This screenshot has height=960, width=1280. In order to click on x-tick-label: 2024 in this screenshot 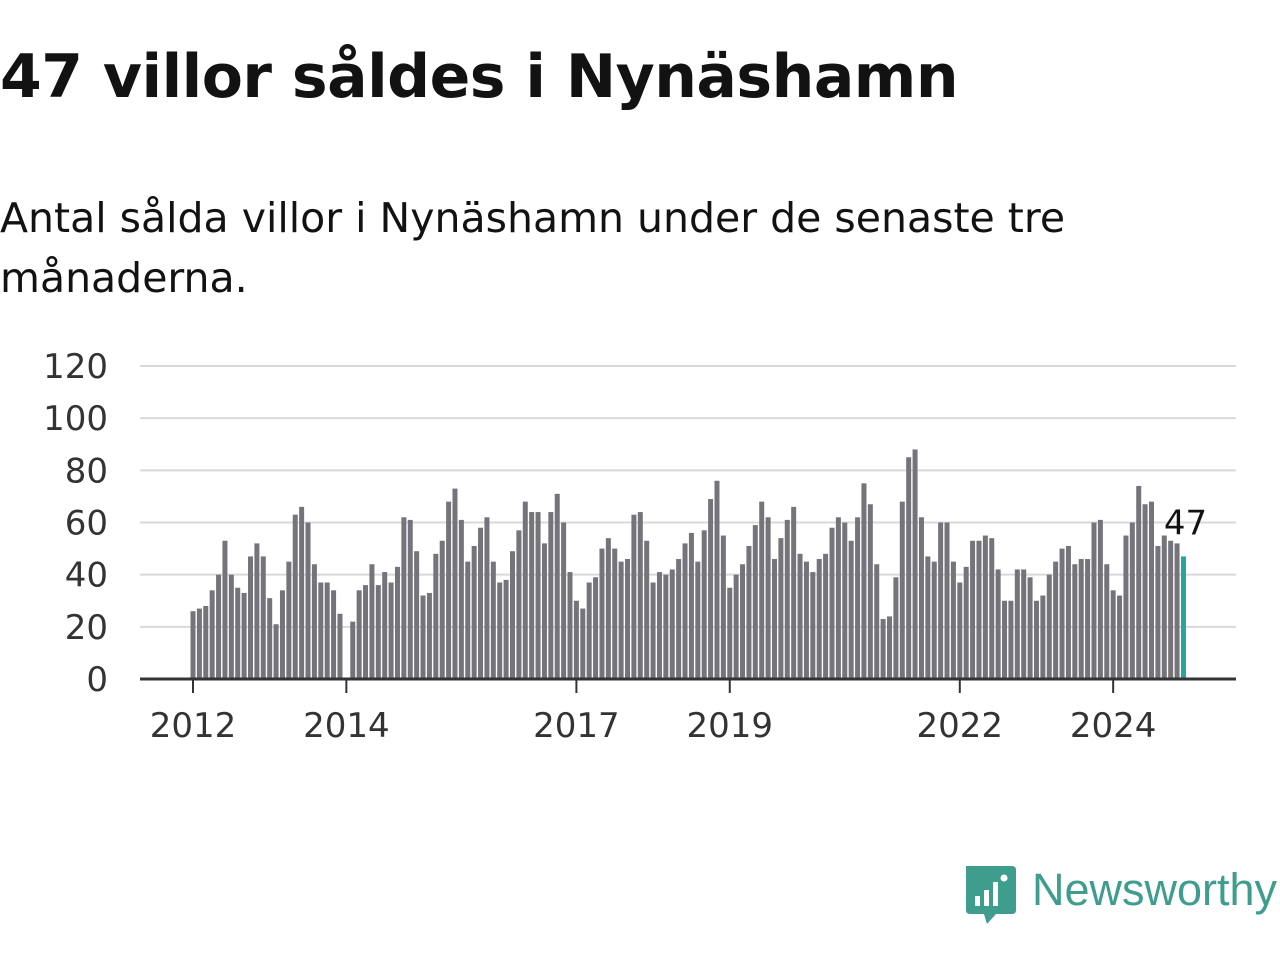, I will do `click(1113, 726)`.